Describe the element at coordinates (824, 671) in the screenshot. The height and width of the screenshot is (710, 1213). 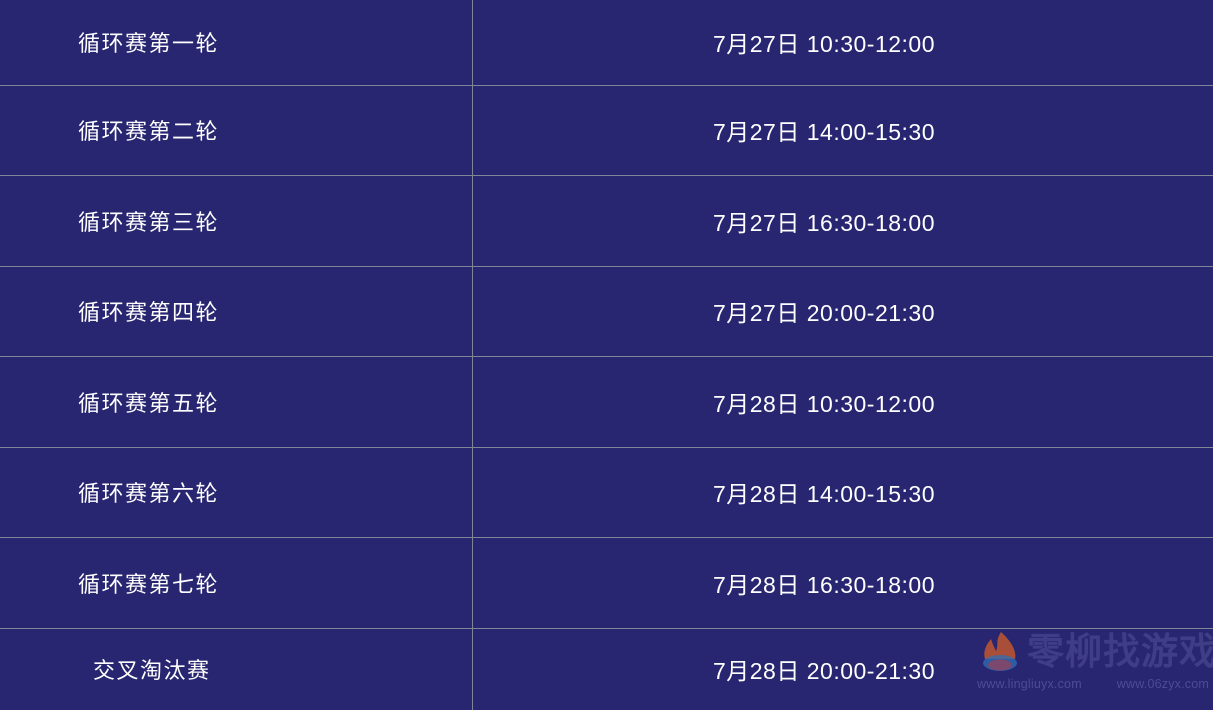
I see `cell-stage-time: 7月28日 20:00-21:30` at that location.